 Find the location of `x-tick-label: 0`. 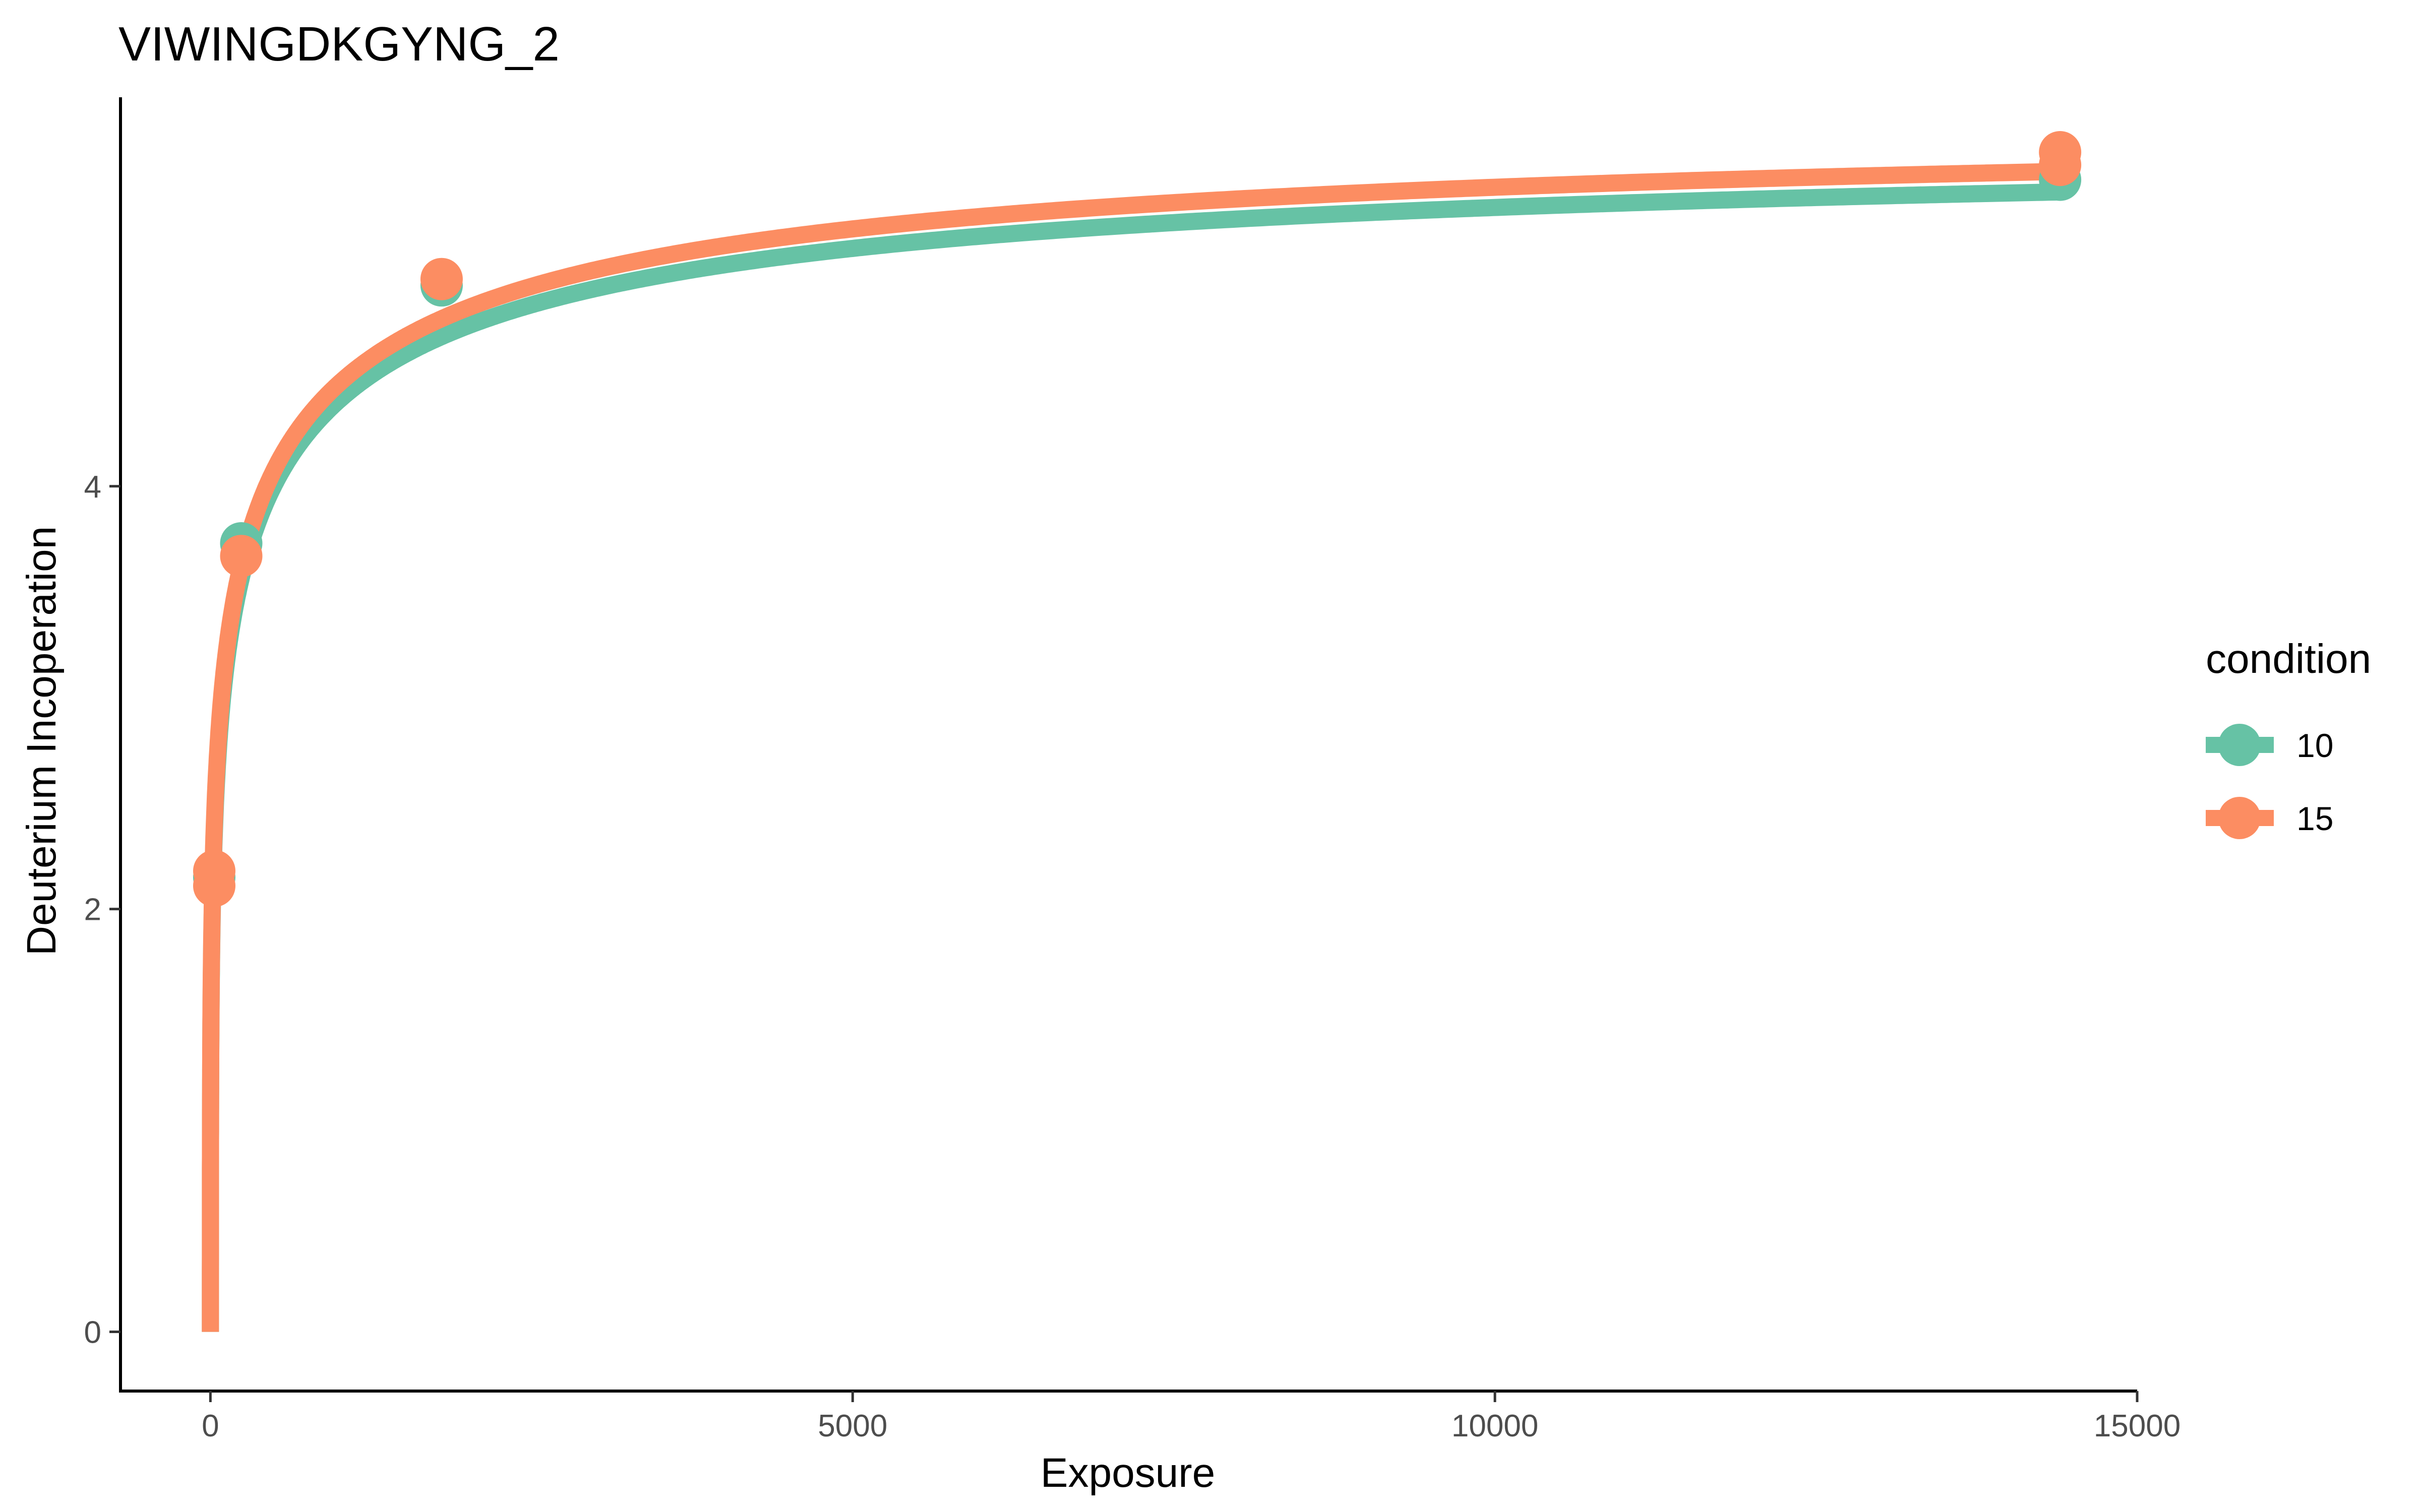

x-tick-label: 0 is located at coordinates (210, 1426).